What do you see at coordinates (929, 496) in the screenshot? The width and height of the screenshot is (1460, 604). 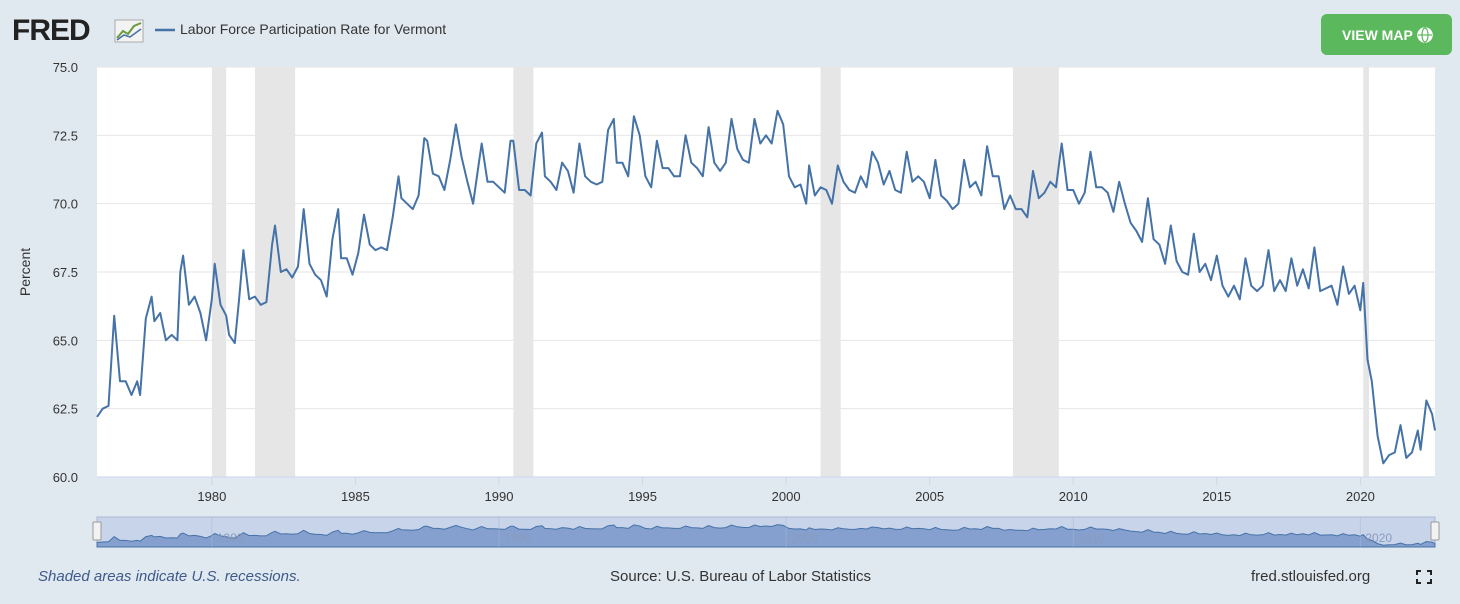 I see `x-tick-label: 2005` at bounding box center [929, 496].